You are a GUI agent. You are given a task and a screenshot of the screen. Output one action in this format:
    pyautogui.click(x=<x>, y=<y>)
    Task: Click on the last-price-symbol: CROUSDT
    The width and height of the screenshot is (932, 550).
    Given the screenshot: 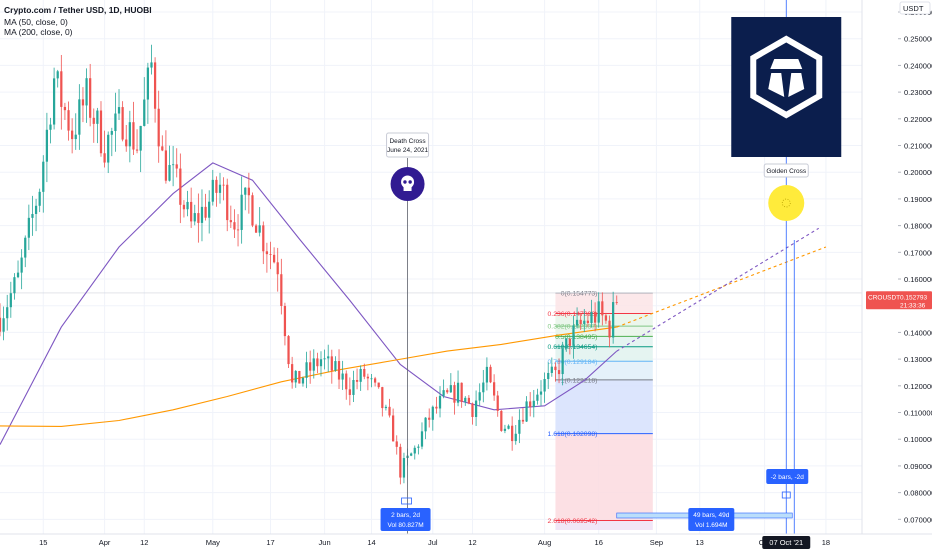 What is the action you would take?
    pyautogui.click(x=884, y=297)
    